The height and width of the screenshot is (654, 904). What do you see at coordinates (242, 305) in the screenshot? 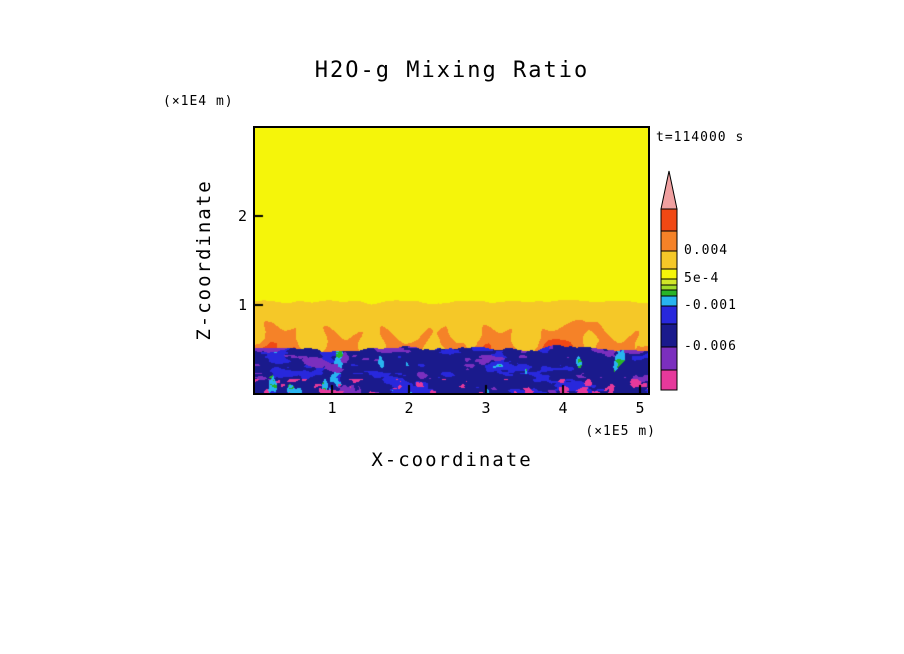
I see `z-tick-label-1: 1` at bounding box center [242, 305].